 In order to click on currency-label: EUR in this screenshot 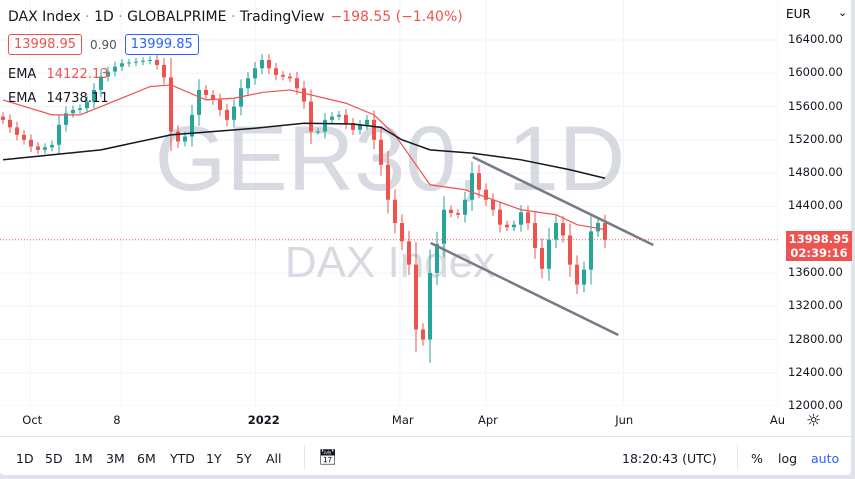, I will do `click(798, 14)`.